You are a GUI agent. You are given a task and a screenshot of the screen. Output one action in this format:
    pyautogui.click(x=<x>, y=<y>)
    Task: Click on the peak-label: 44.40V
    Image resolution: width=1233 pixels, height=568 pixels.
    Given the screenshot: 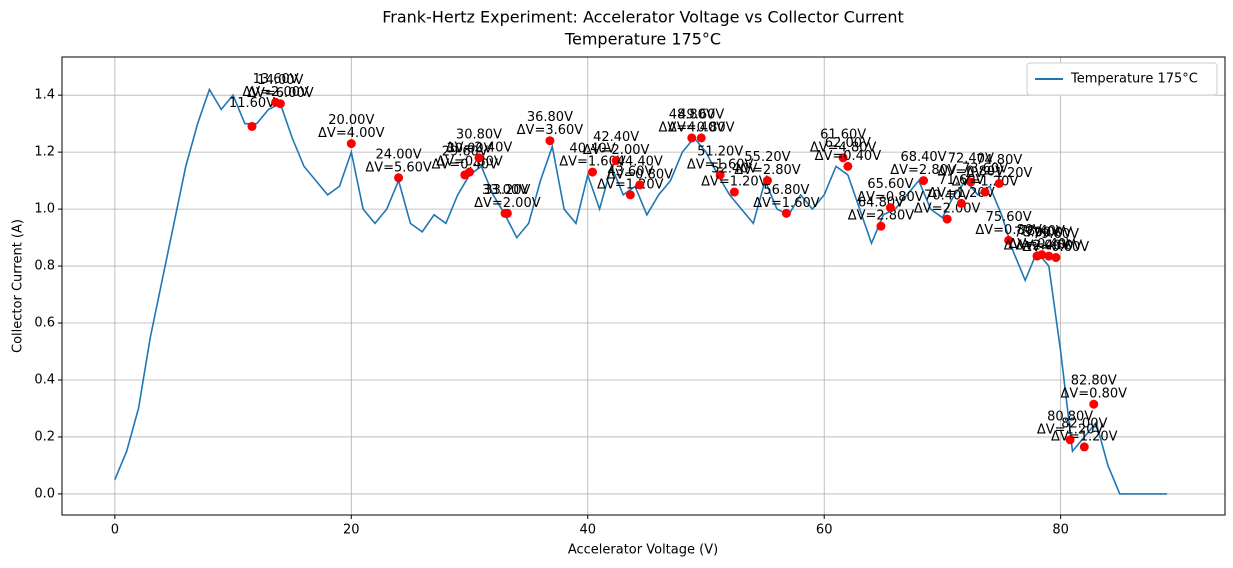 What is the action you would take?
    pyautogui.click(x=640, y=161)
    